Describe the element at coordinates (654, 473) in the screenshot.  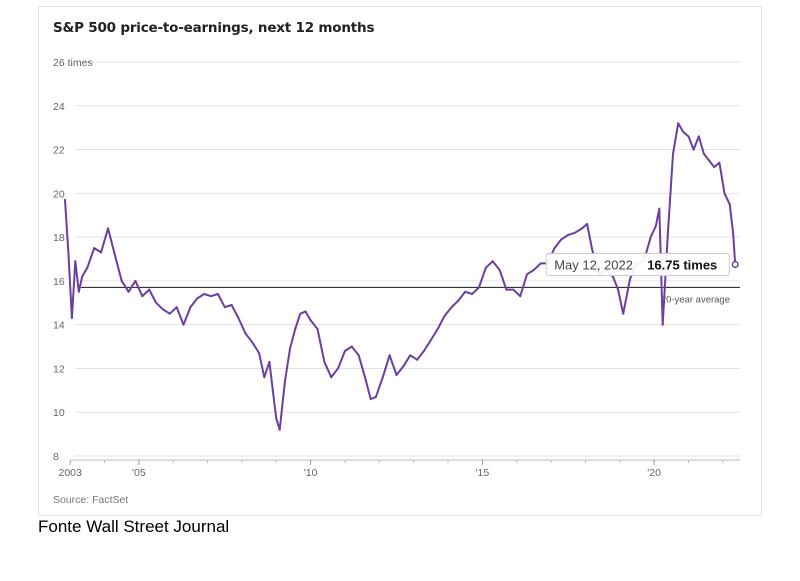
I see `x-tick-label-2020: '20` at that location.